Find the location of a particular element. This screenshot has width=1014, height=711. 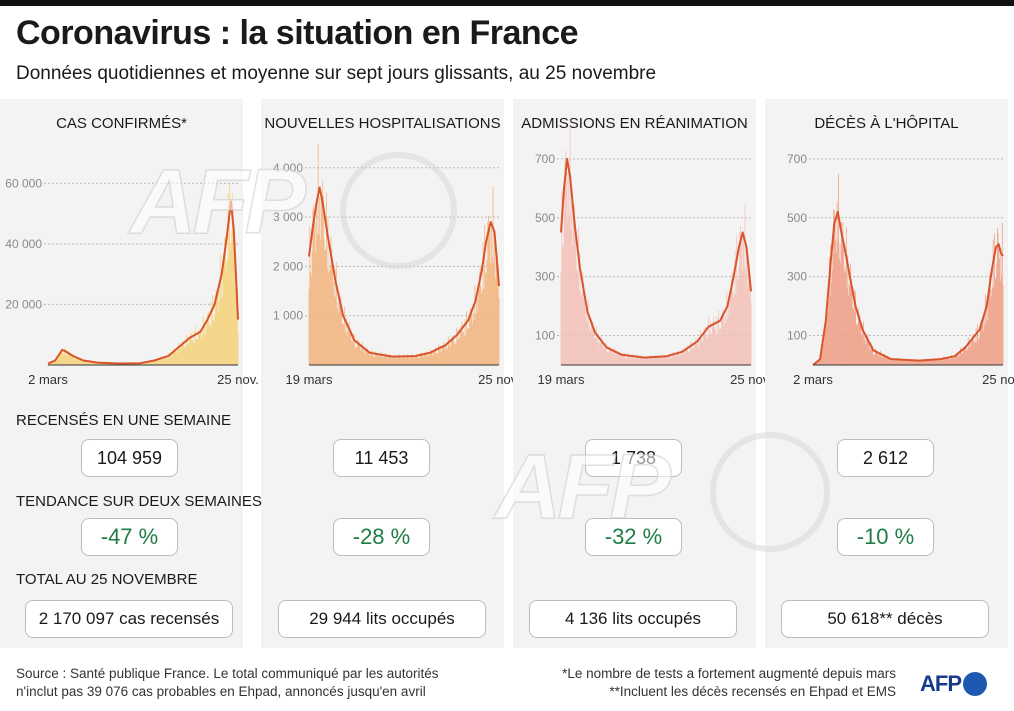

y-tick-label: 500 is located at coordinates (797, 218).